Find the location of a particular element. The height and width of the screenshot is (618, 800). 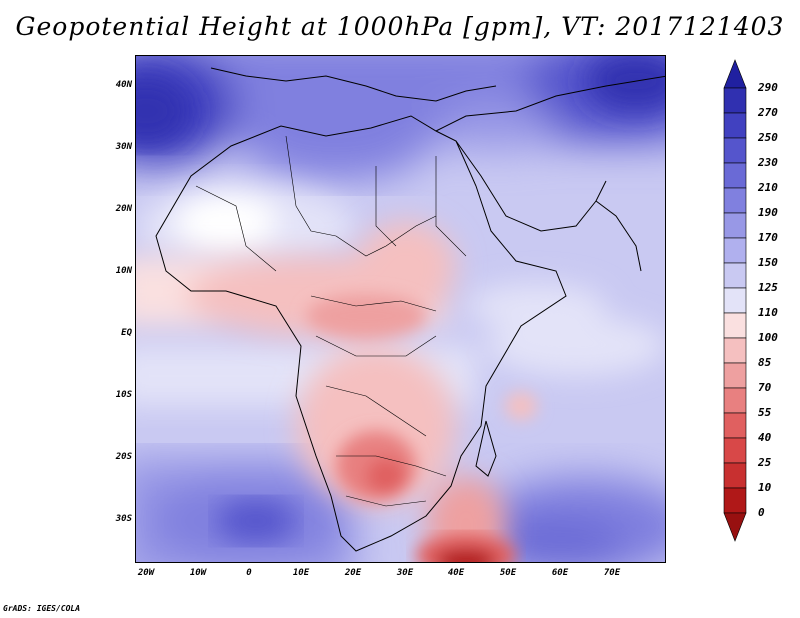

y-tick-label-10n: 10N is located at coordinates (123, 271).